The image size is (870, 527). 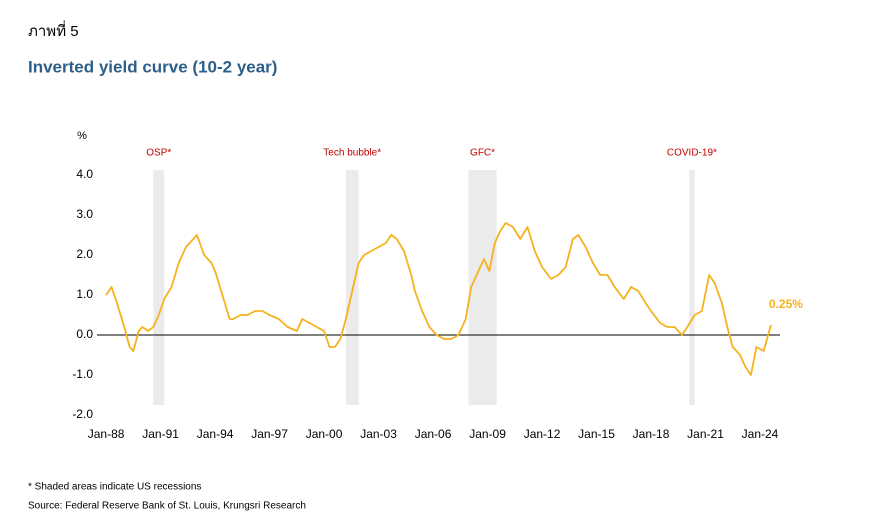 I want to click on x-tick-label: Jan-94, so click(x=215, y=434).